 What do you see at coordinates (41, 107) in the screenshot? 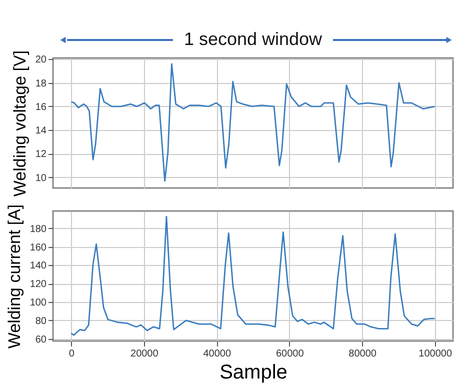
I see `y-tick-label: 16` at bounding box center [41, 107].